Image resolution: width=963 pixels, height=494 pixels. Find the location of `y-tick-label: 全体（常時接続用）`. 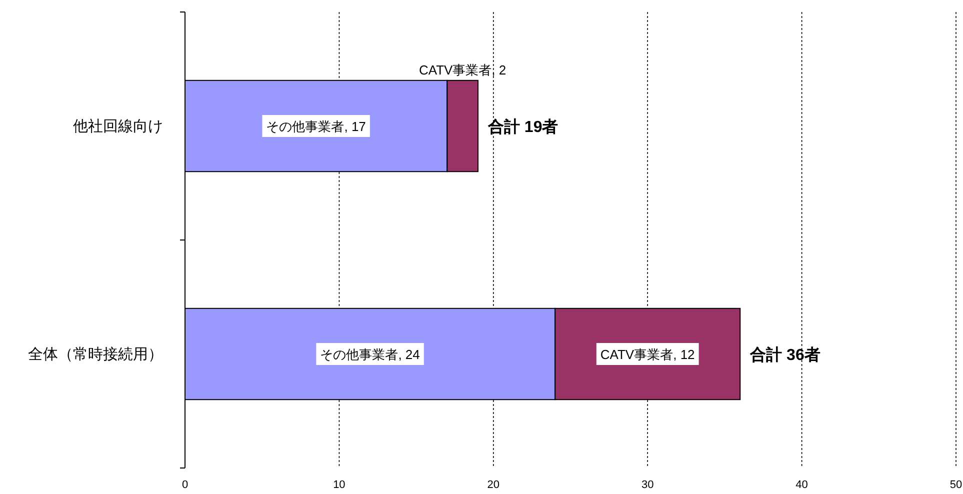

y-tick-label: 全体（常時接続用） is located at coordinates (95, 354).